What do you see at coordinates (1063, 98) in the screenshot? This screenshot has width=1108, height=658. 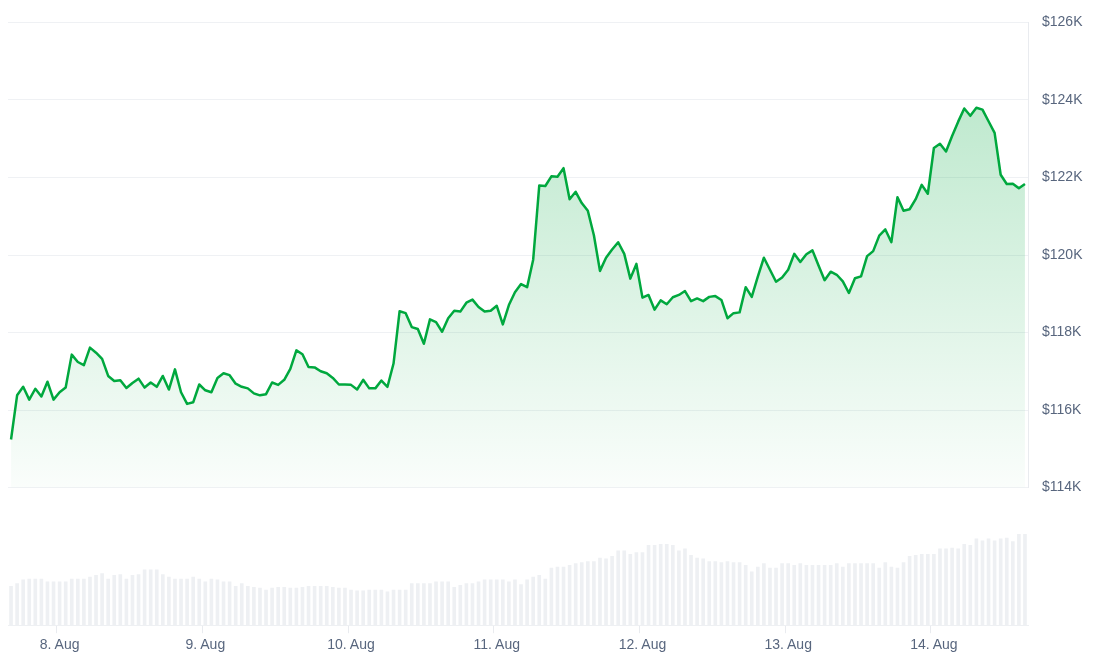 I see `y-tick-label: $124K` at bounding box center [1063, 98].